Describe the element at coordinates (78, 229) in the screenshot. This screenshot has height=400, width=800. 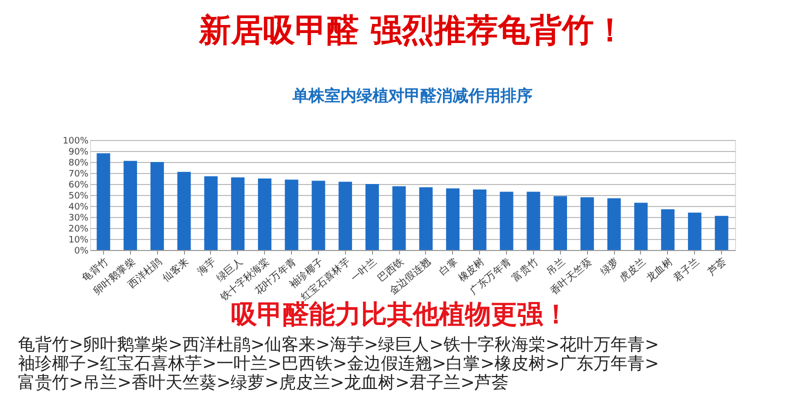
I see `y-tick-label: 20%` at that location.